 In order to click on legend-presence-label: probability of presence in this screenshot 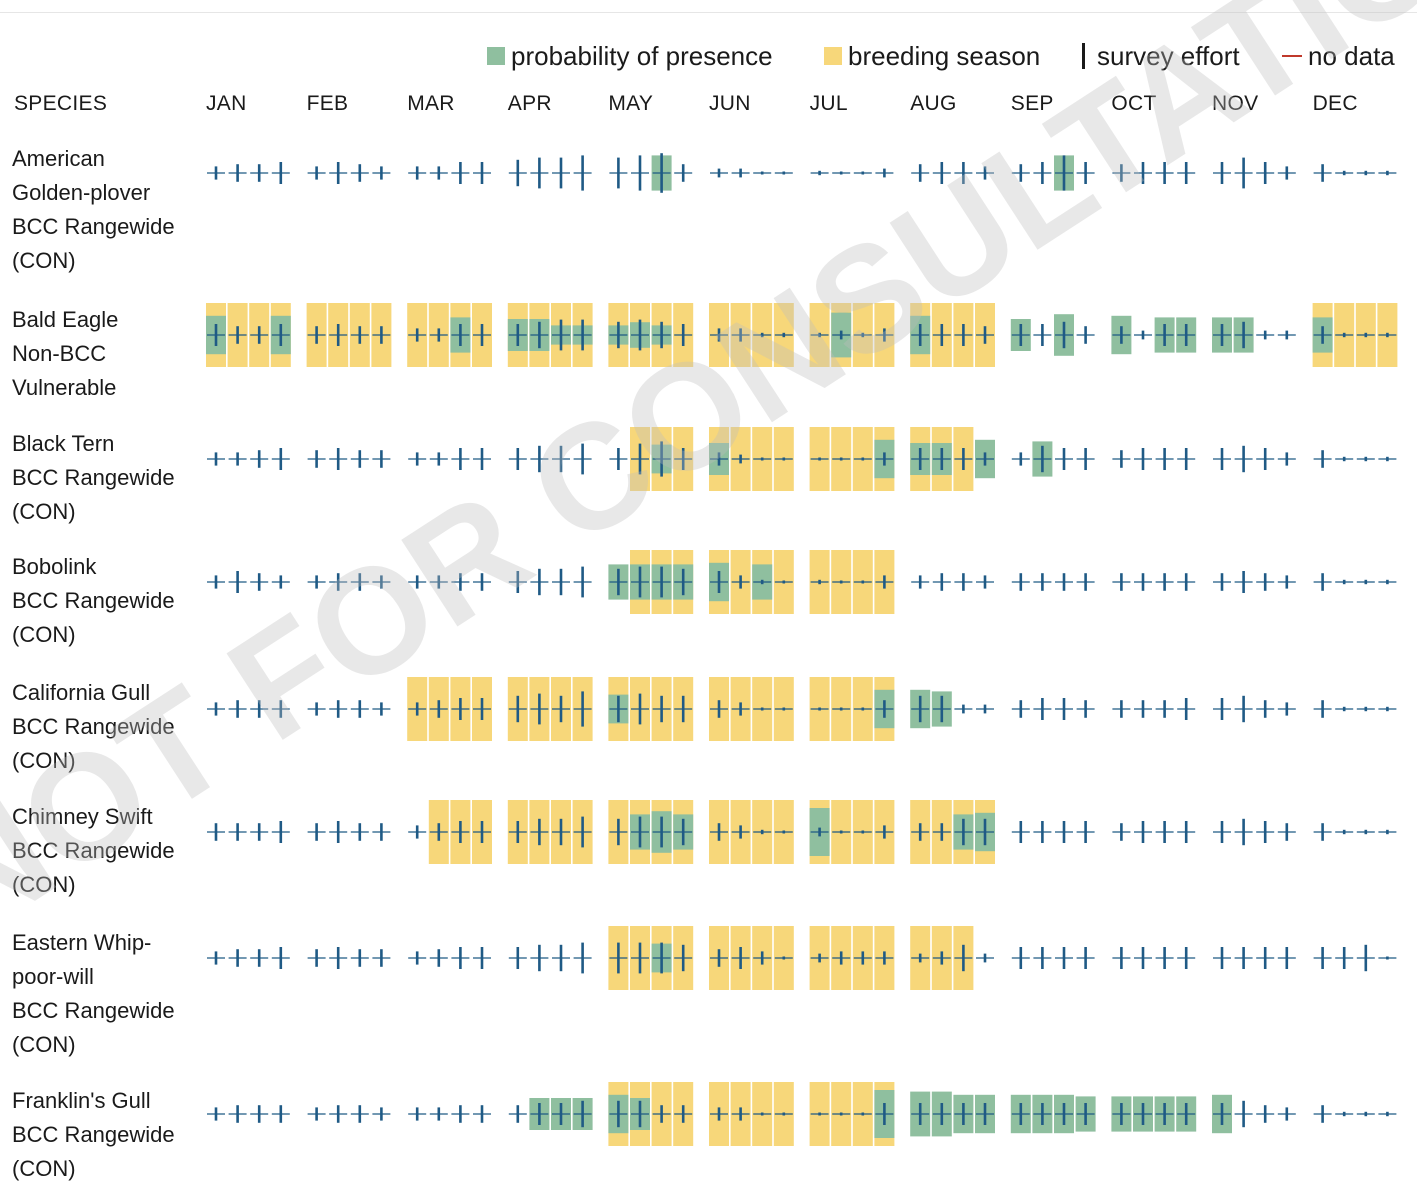, I will do `click(642, 55)`.